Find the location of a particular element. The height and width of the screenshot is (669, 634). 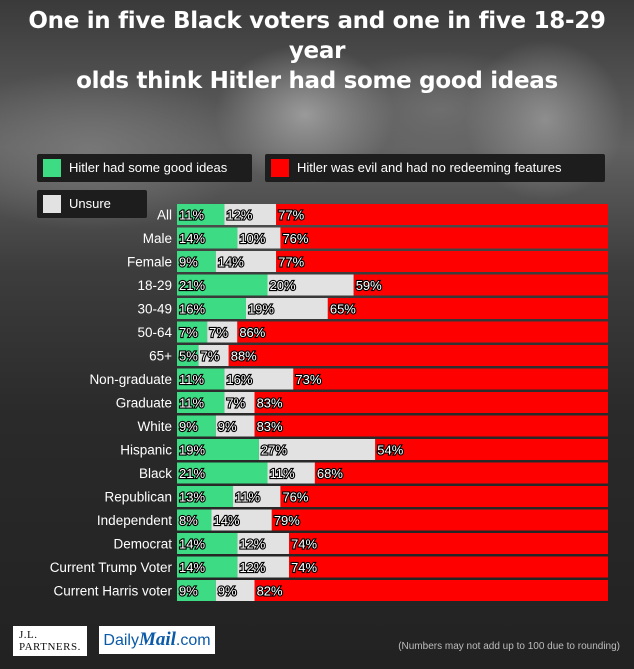

data-label: 5% is located at coordinates (188, 356).